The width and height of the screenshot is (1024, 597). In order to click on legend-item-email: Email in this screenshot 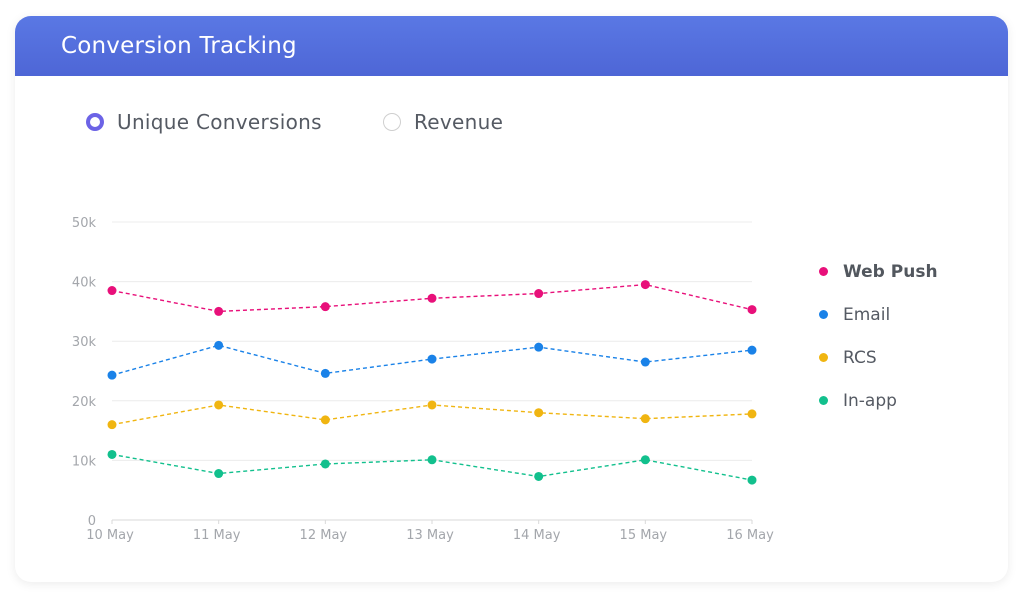, I will do `click(878, 314)`.